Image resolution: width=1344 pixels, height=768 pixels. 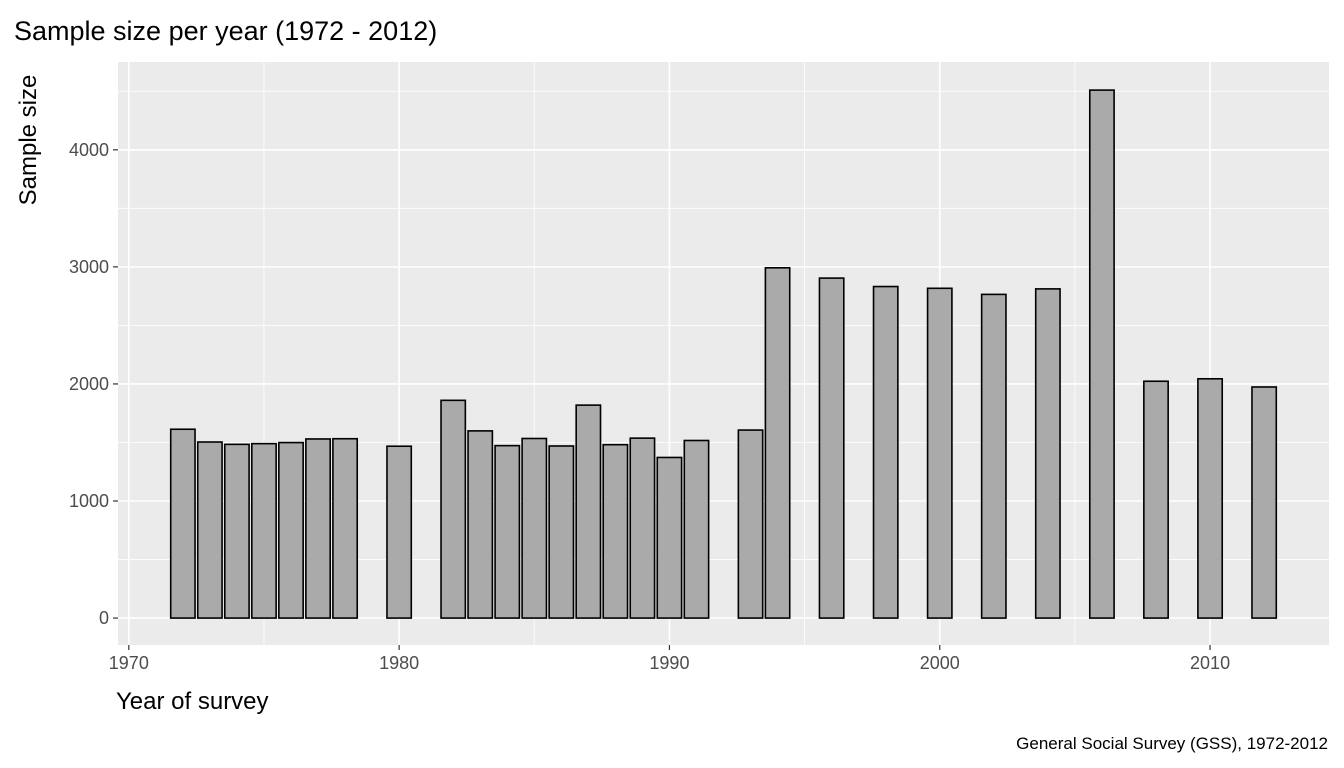 I want to click on bar-1977, so click(x=318, y=528).